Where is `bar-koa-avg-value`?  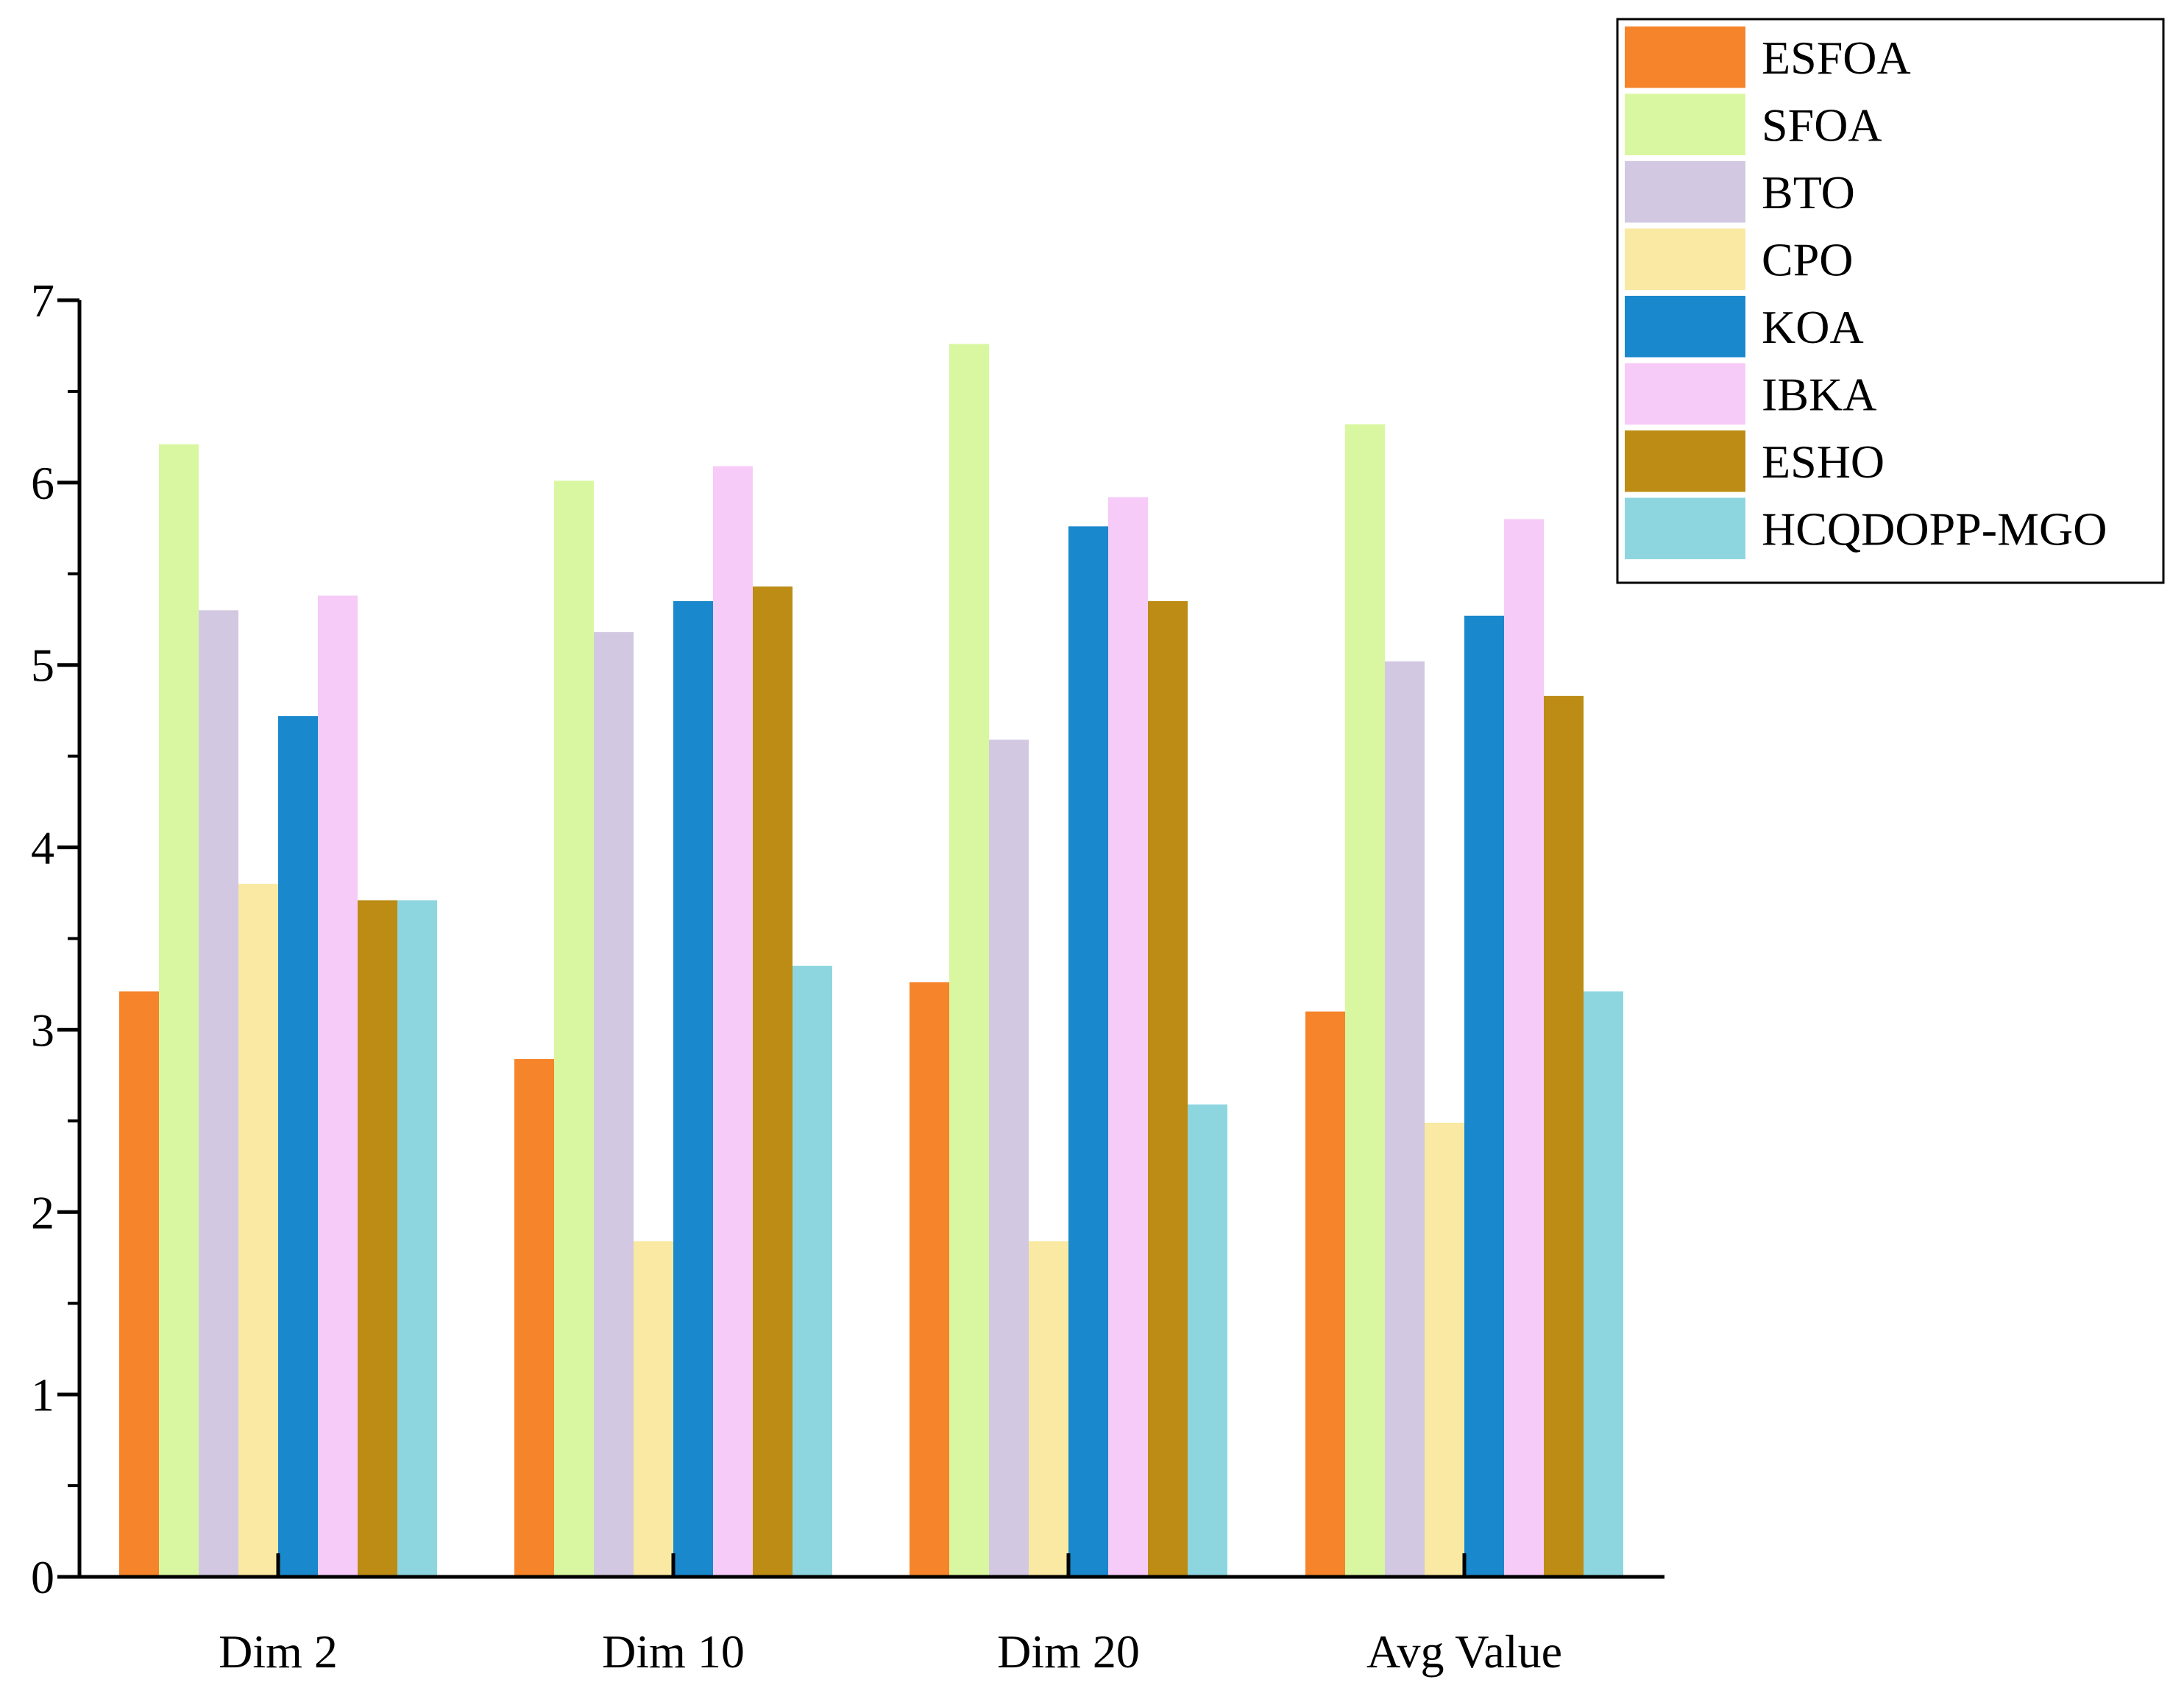
bar-koa-avg-value is located at coordinates (1484, 1096).